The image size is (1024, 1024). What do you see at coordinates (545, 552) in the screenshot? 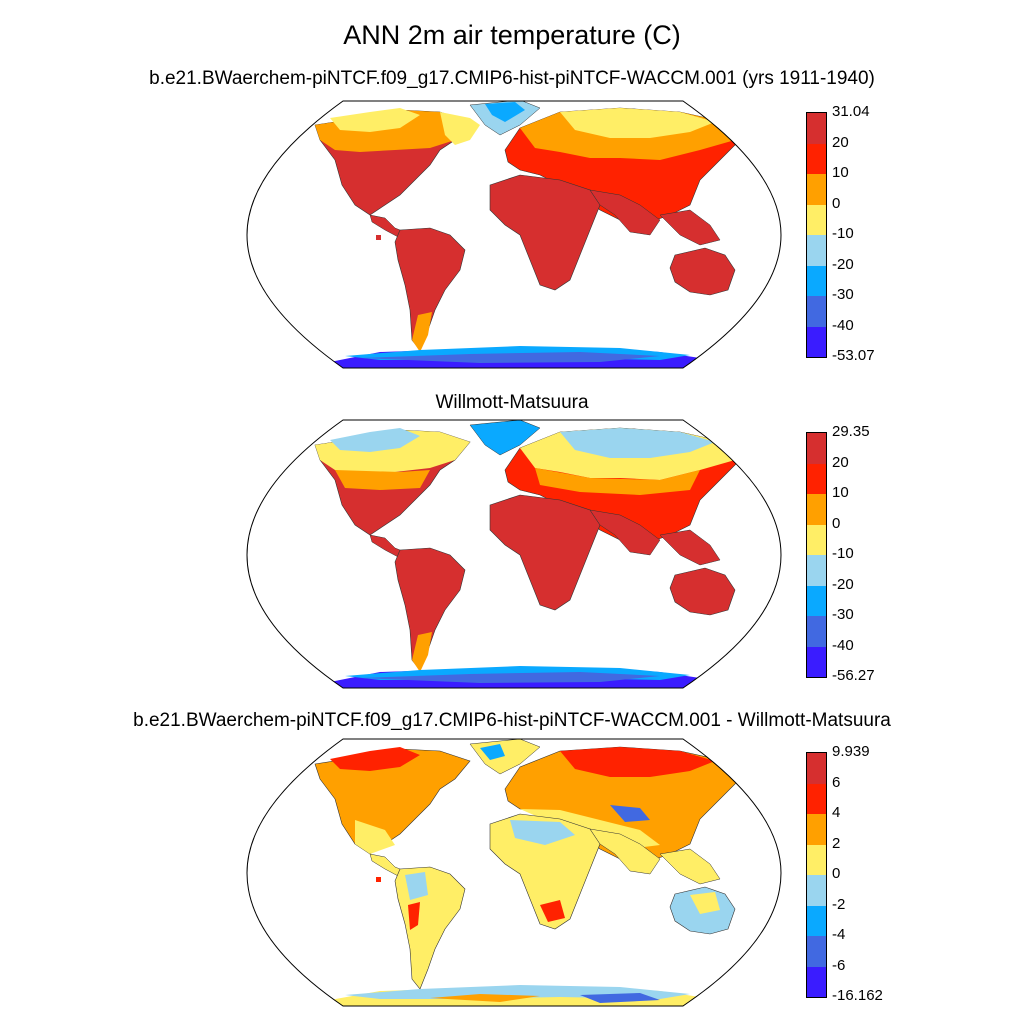
I see `panel2-africa` at bounding box center [545, 552].